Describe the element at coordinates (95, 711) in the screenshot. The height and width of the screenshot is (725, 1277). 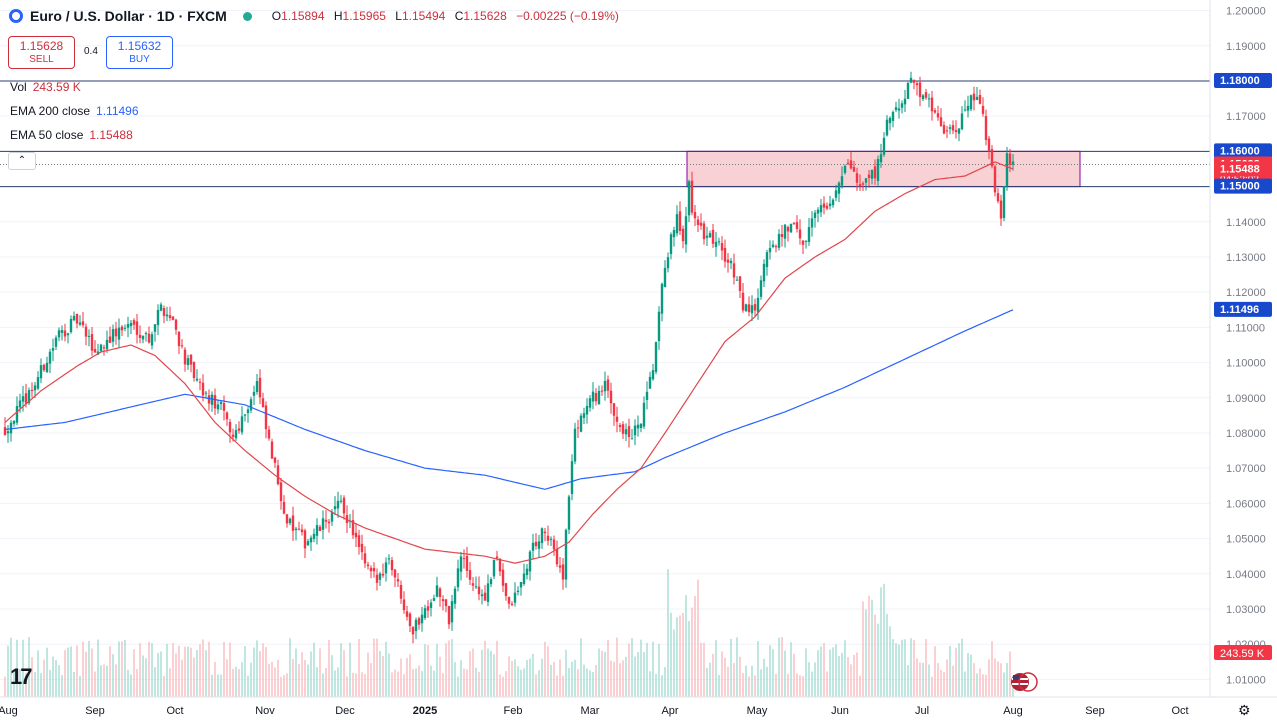
I see `x-tick-label: Sep` at that location.